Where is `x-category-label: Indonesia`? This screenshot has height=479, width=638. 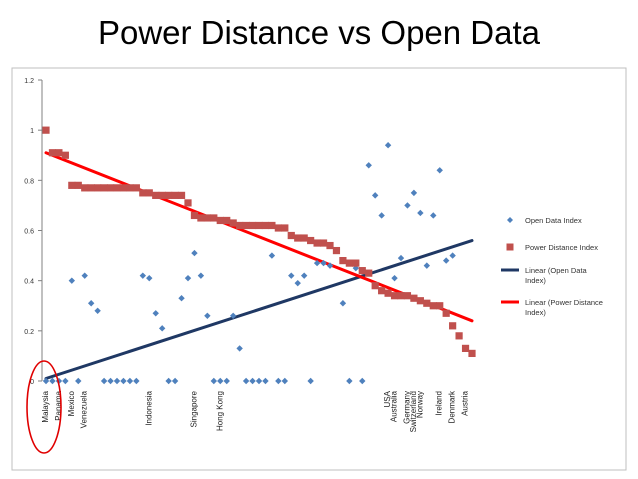 x-category-label: Indonesia is located at coordinates (148, 407).